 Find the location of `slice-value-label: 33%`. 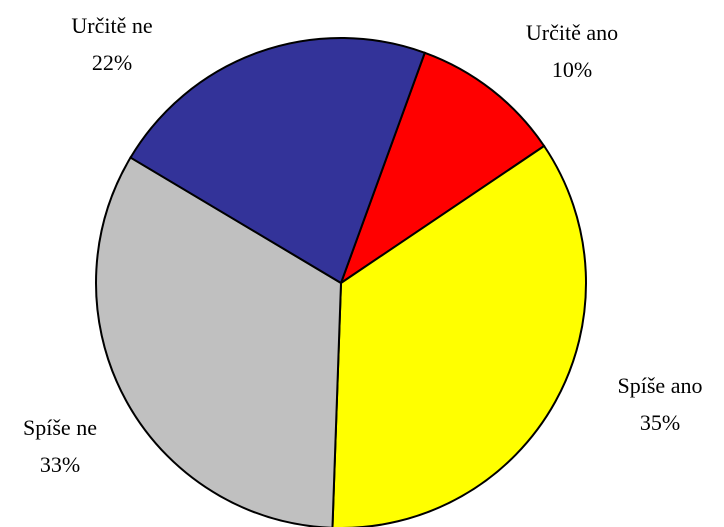

slice-value-label: 33% is located at coordinates (60, 464).